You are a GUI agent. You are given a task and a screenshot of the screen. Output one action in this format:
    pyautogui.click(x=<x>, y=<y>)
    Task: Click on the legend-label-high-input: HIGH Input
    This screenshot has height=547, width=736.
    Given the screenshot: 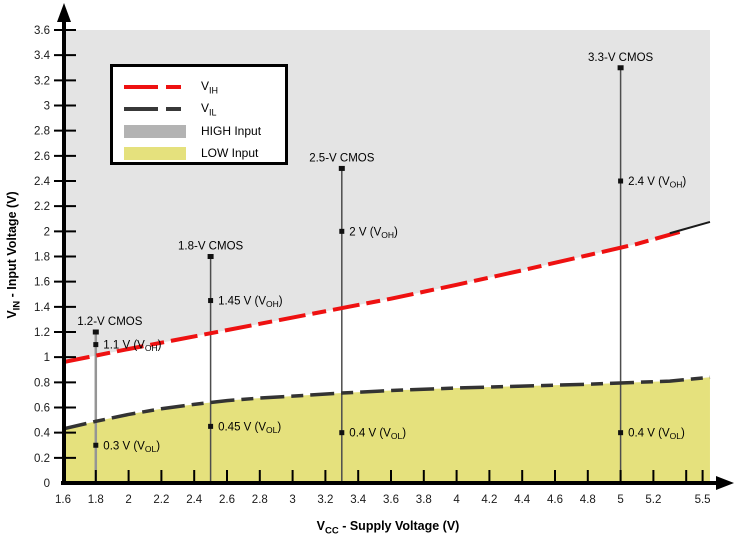 What is the action you would take?
    pyautogui.click(x=231, y=131)
    